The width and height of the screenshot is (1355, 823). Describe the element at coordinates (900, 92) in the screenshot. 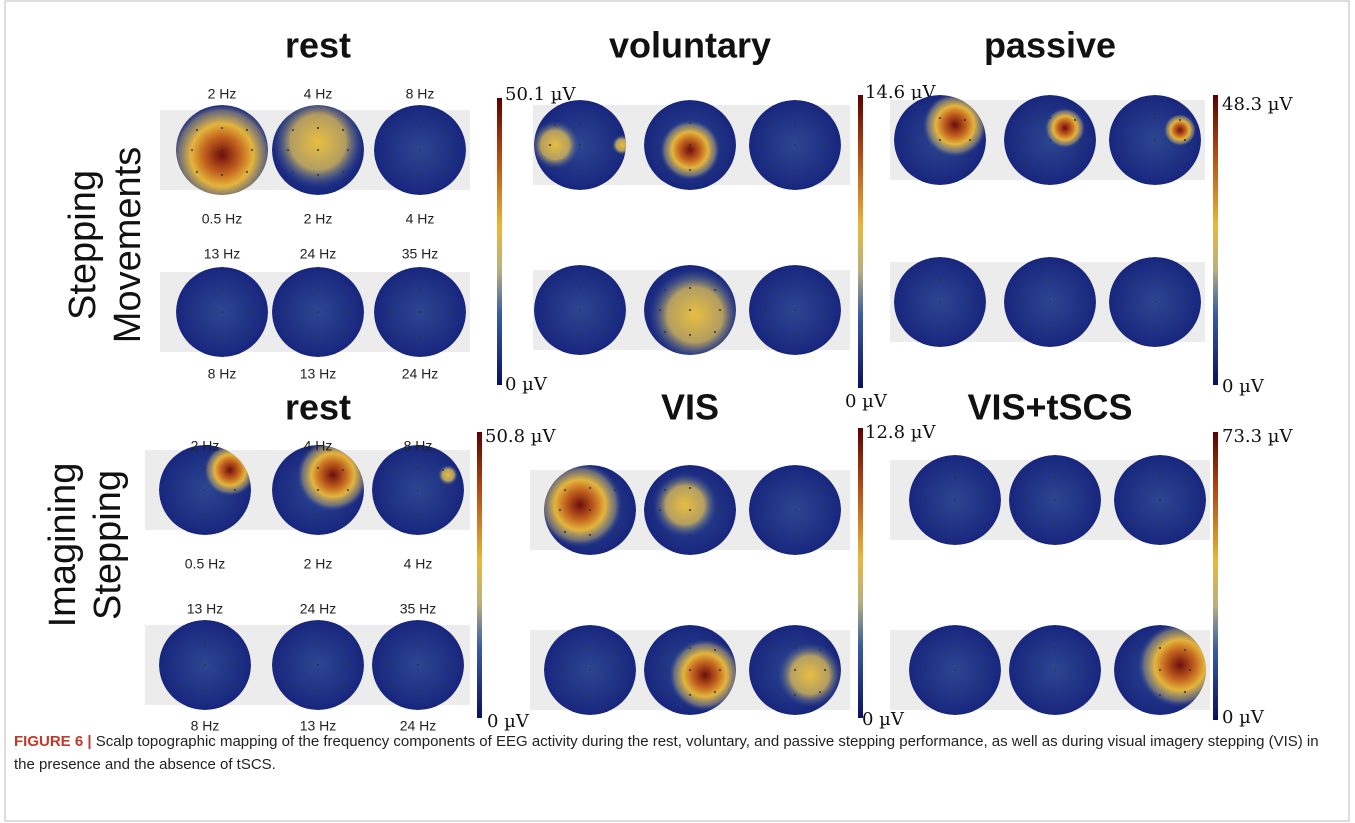

I see `colorbar-max-label: 14.6 µV` at that location.